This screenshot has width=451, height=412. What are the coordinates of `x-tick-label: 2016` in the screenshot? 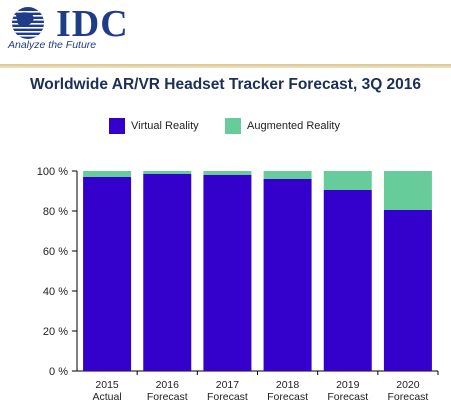 It's located at (168, 385).